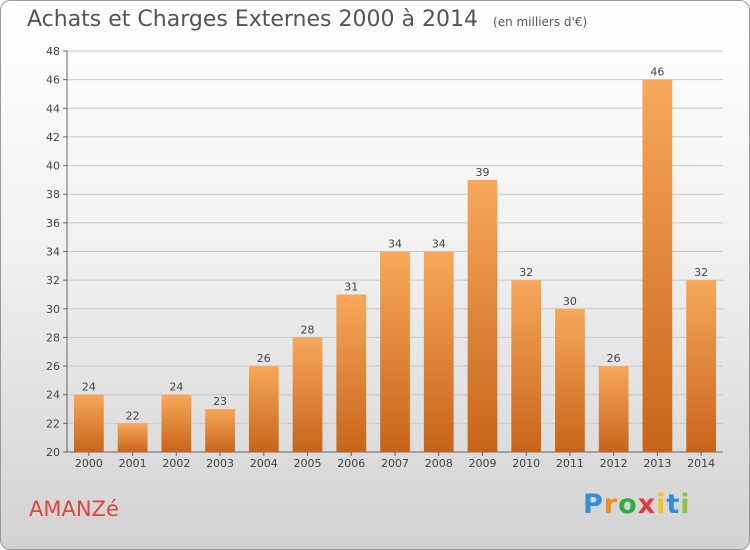  Describe the element at coordinates (53, 252) in the screenshot. I see `y-tick-label: 34` at that location.